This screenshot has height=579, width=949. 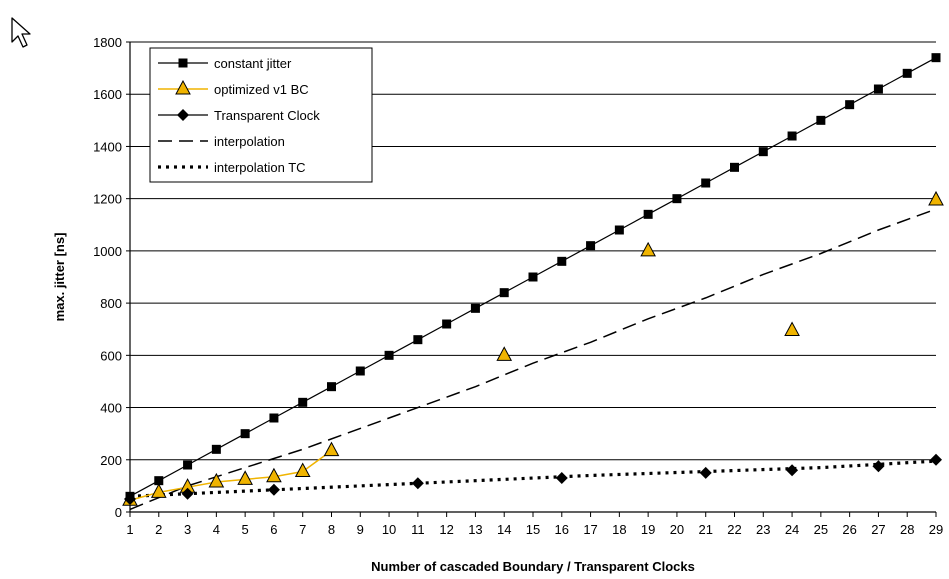 I want to click on x-tick-label: 10, so click(x=389, y=529).